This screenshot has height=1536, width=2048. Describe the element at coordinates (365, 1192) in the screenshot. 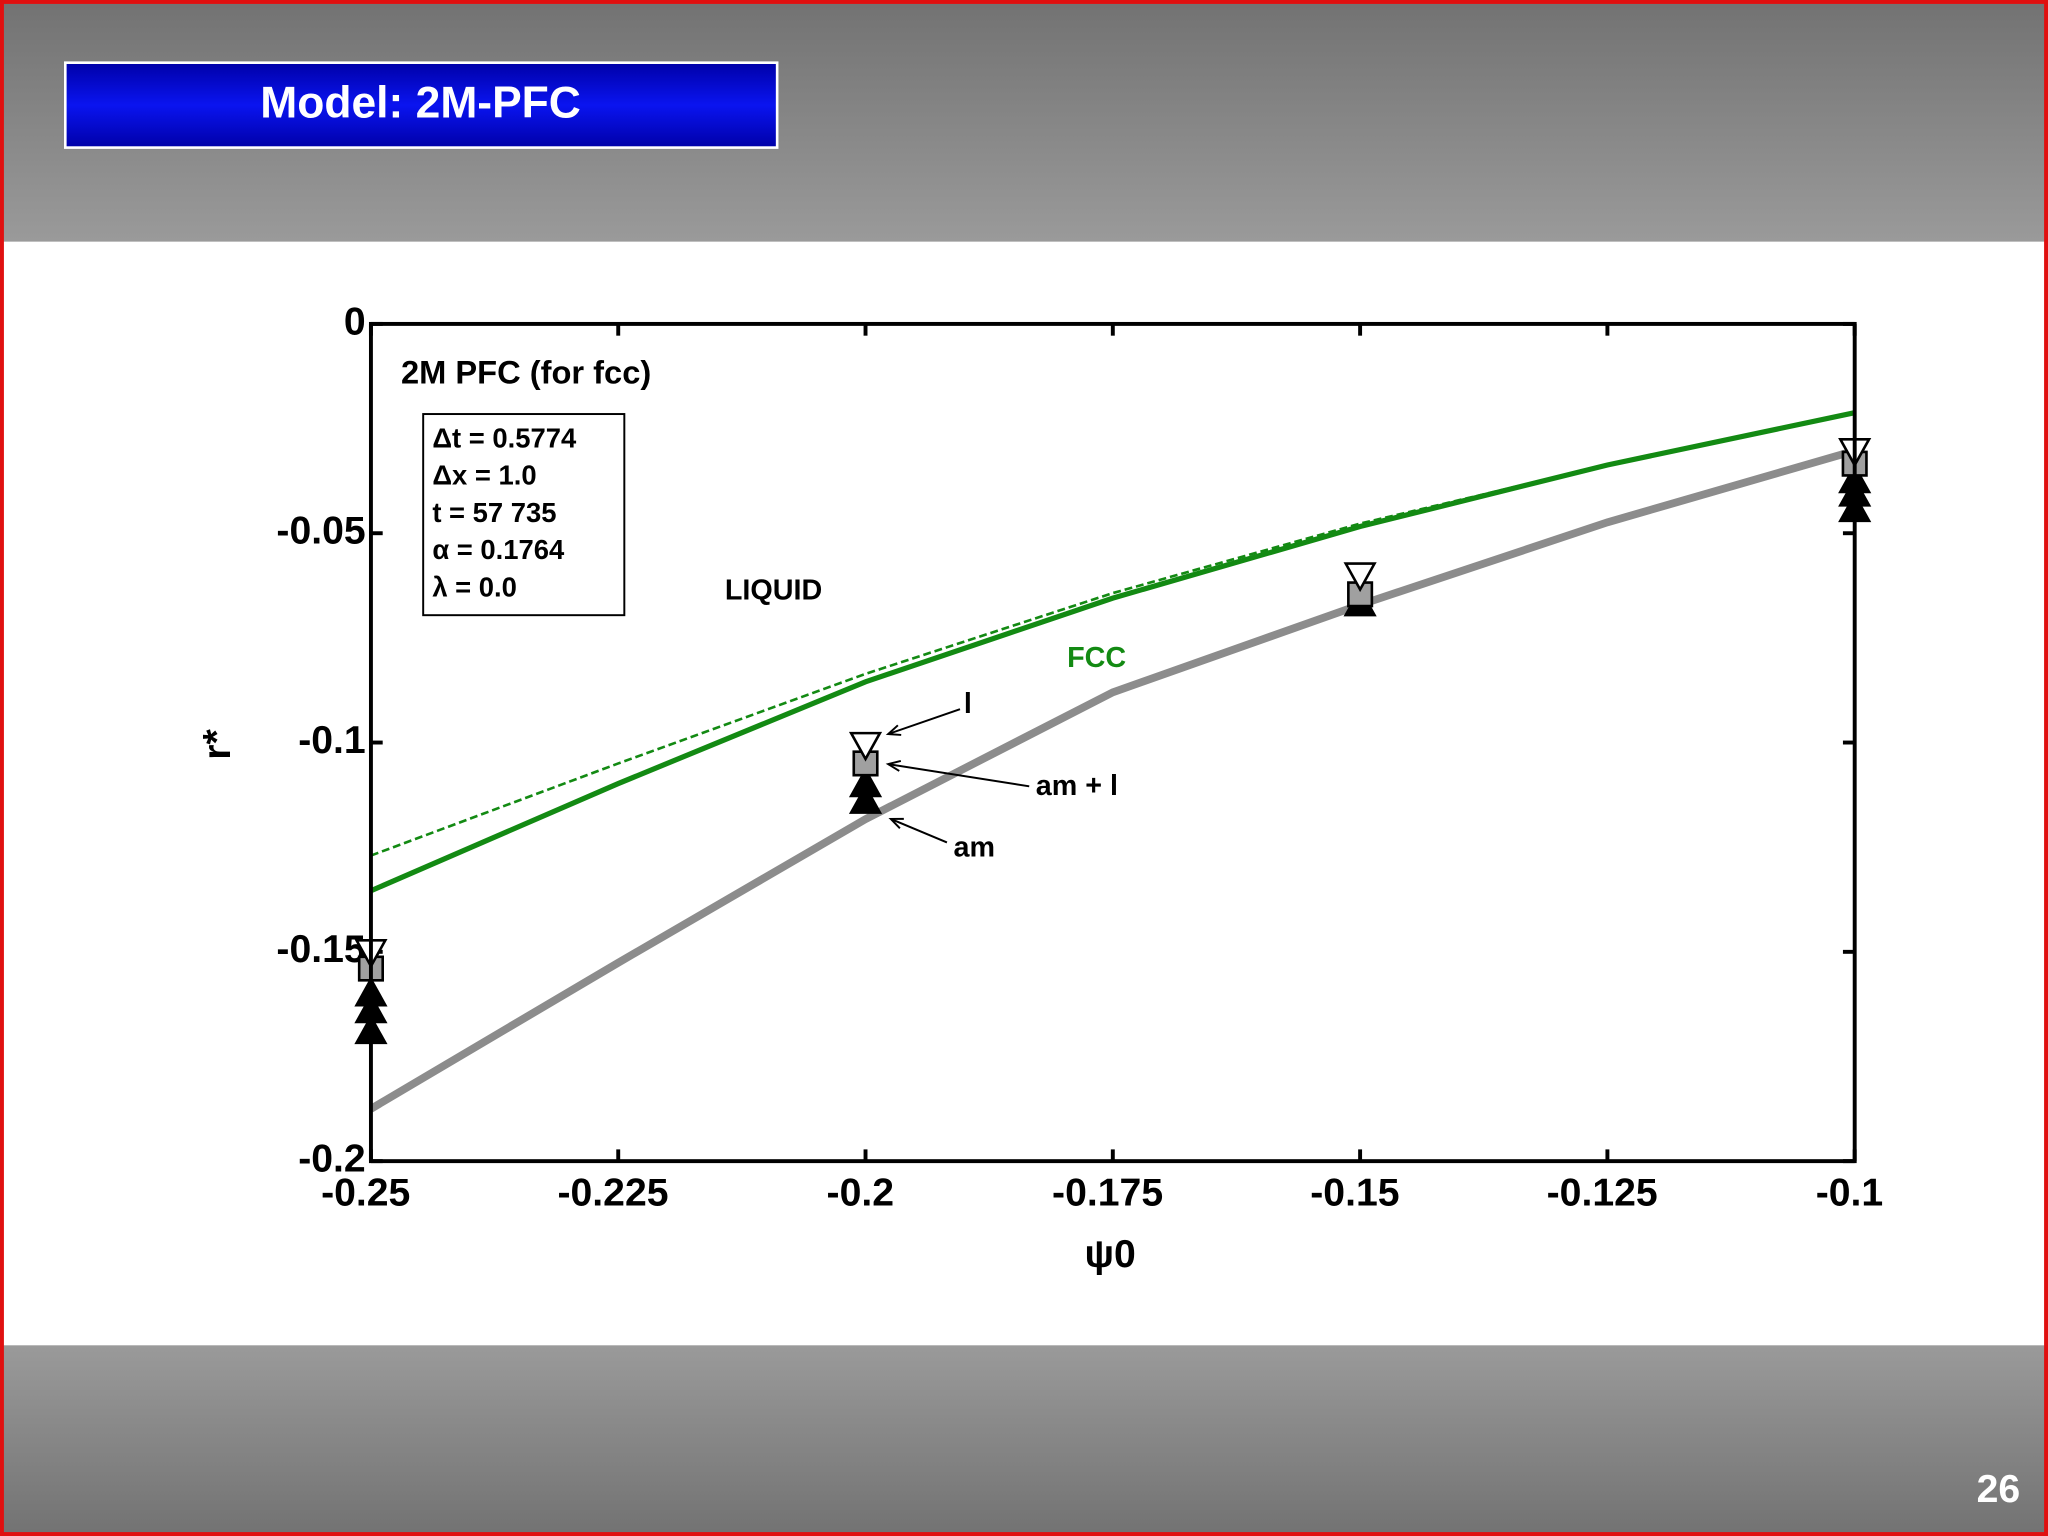

I see `x-tick-label: -0.25` at that location.